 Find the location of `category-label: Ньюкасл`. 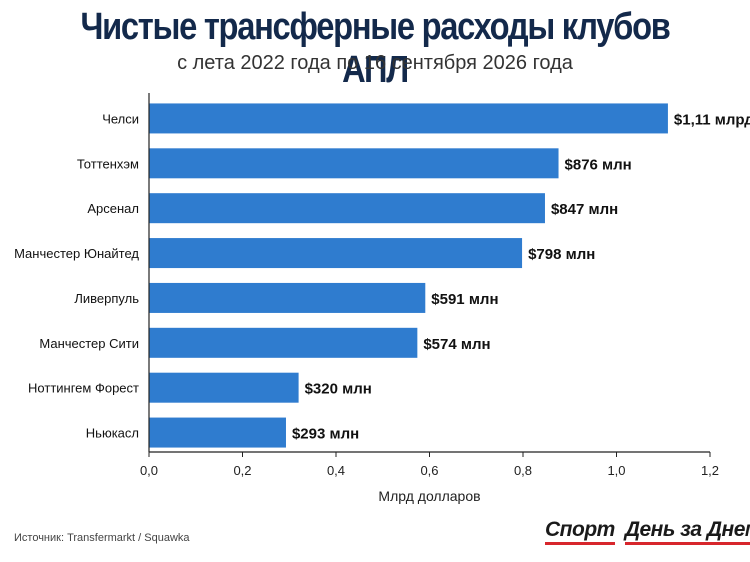

category-label: Ньюкасл is located at coordinates (112, 433).